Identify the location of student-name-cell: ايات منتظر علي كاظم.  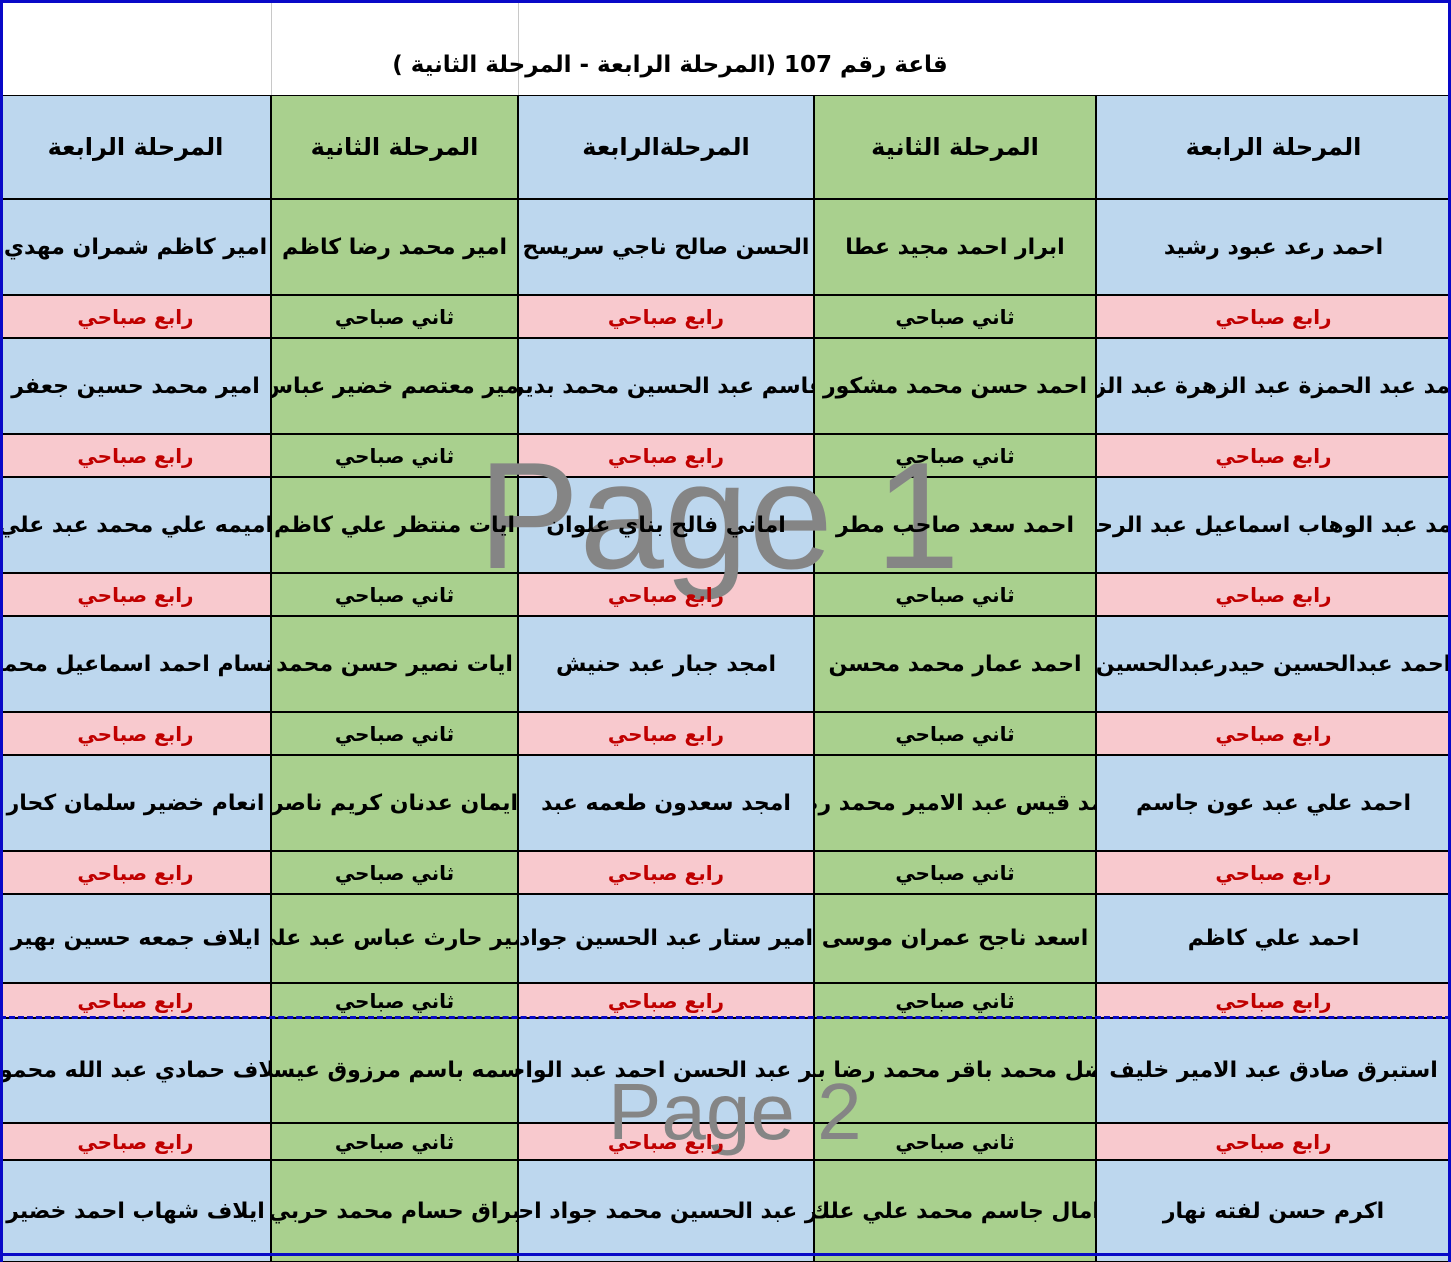
(394, 525).